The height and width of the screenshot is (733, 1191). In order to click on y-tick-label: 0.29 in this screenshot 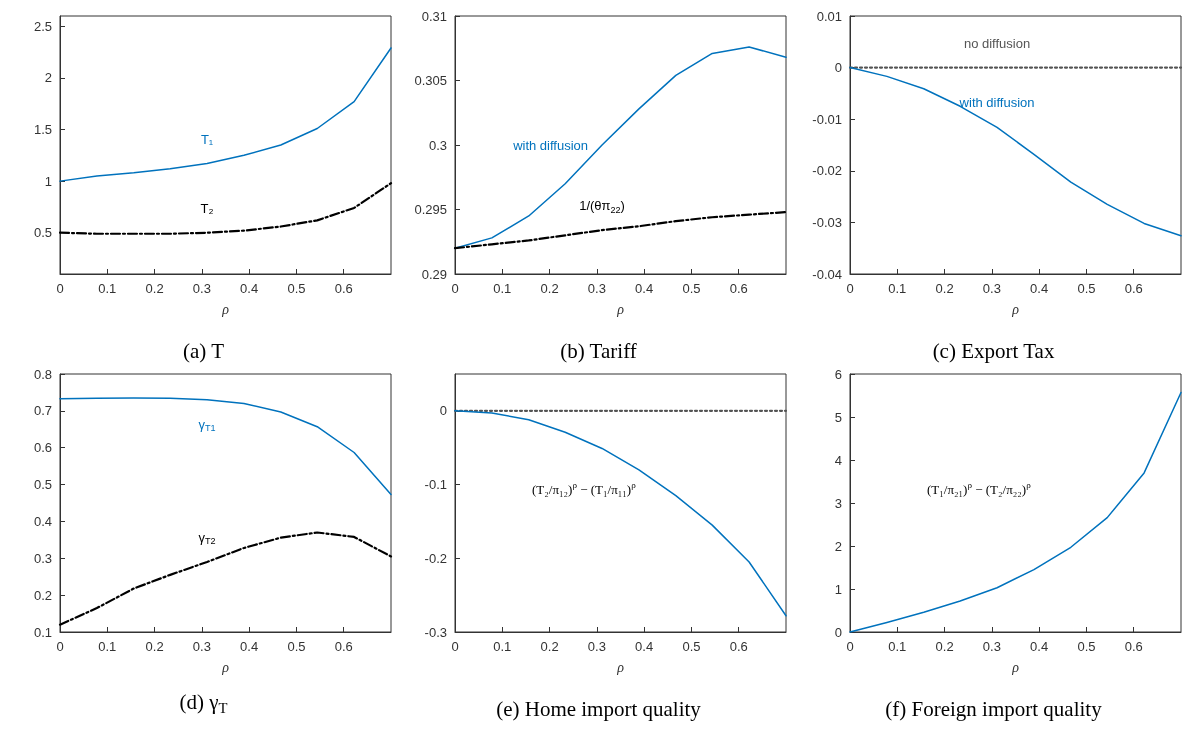, I will do `click(434, 274)`.